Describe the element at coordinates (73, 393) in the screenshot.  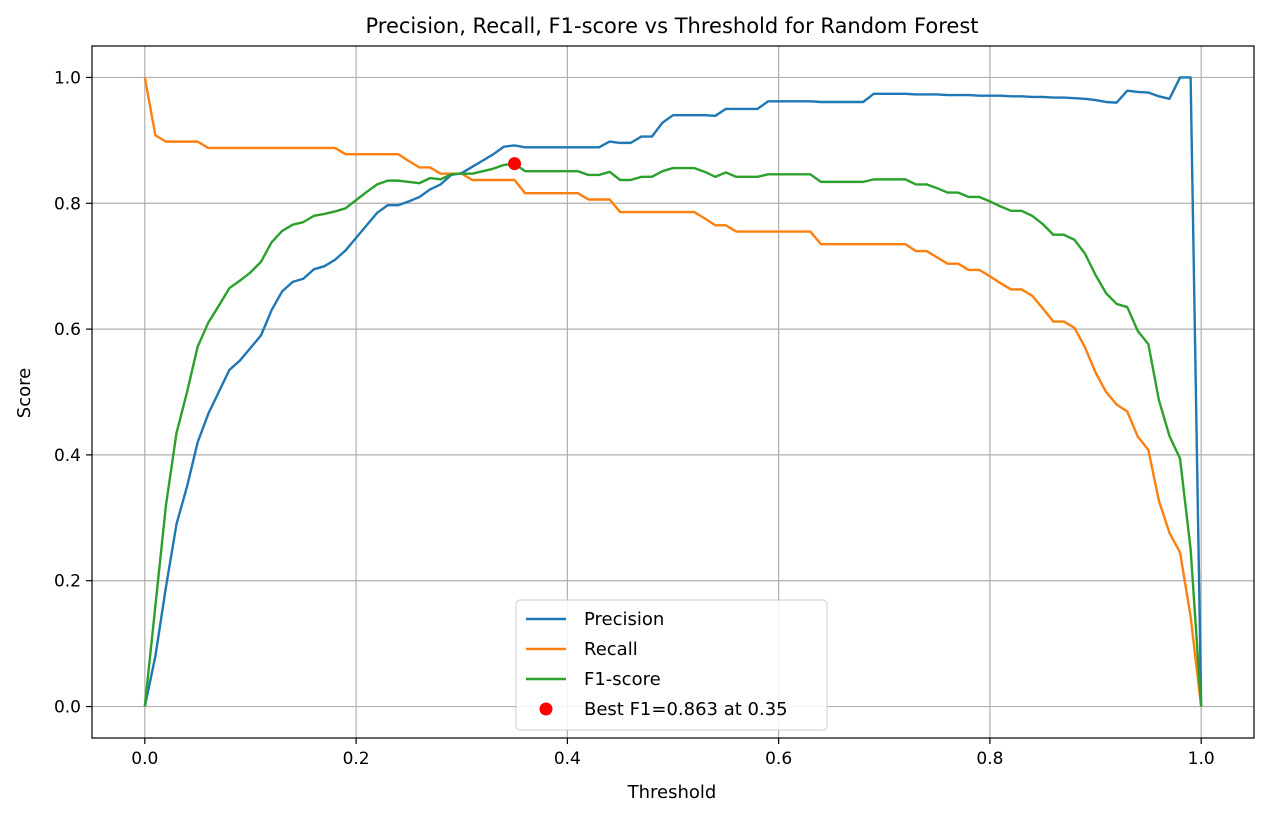
I see `y-axis: 0.0 0.2 0.4 0.6 0.8 1.0` at that location.